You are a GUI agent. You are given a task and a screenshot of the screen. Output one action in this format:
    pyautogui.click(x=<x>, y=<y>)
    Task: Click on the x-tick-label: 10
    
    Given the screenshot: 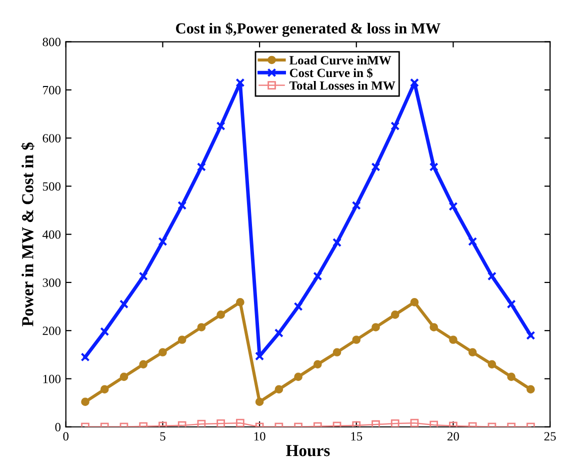 What is the action you would take?
    pyautogui.click(x=260, y=436)
    